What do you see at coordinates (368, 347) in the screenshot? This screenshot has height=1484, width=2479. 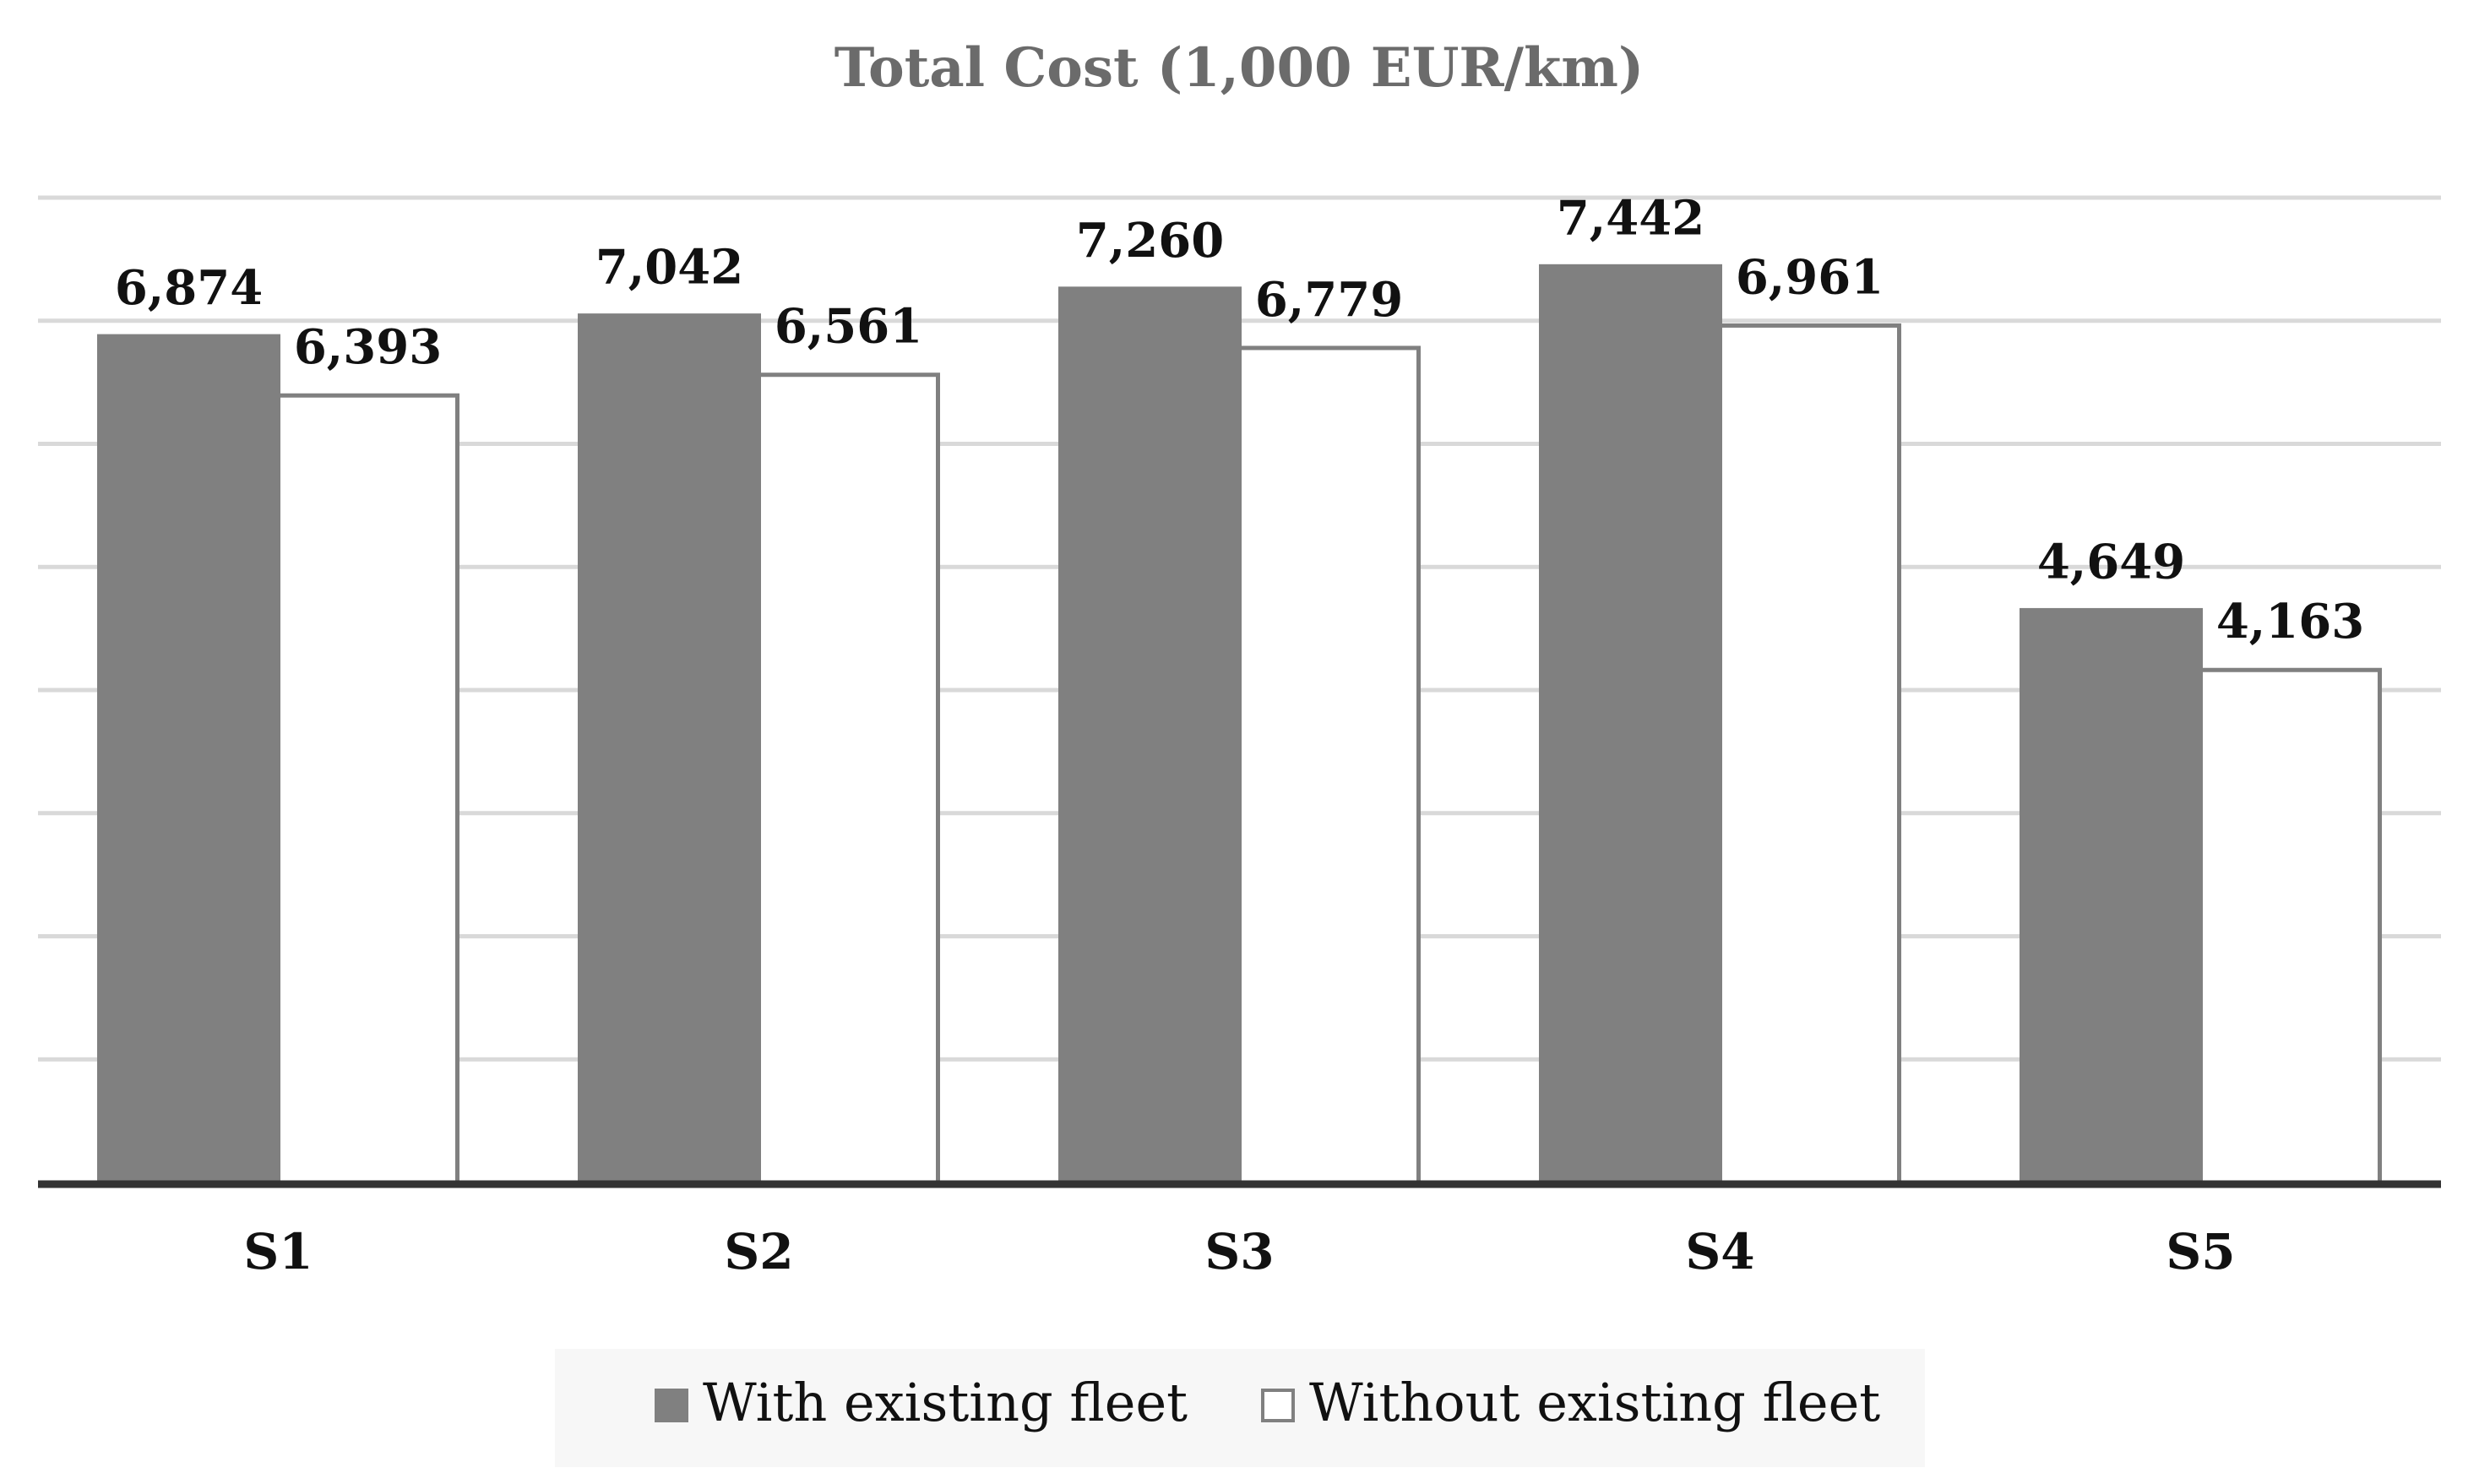 I see `data-label-s1-series-2: 6,393` at bounding box center [368, 347].